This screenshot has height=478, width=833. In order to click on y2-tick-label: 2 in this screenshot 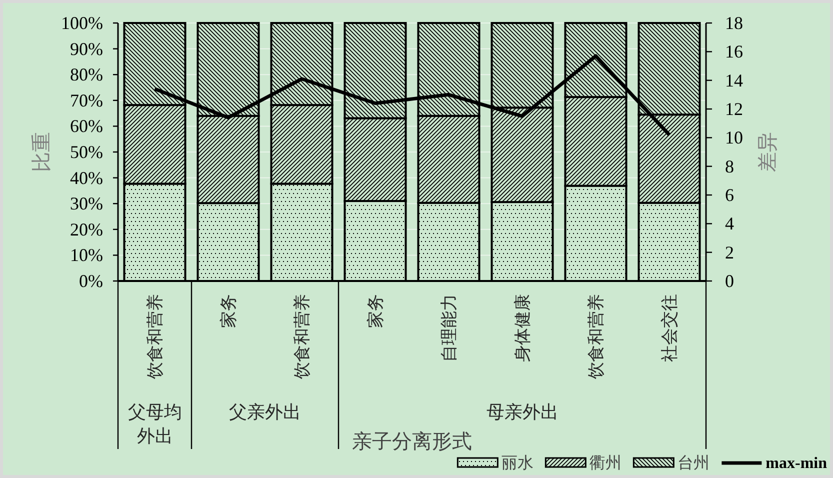, I will do `click(729, 252)`.